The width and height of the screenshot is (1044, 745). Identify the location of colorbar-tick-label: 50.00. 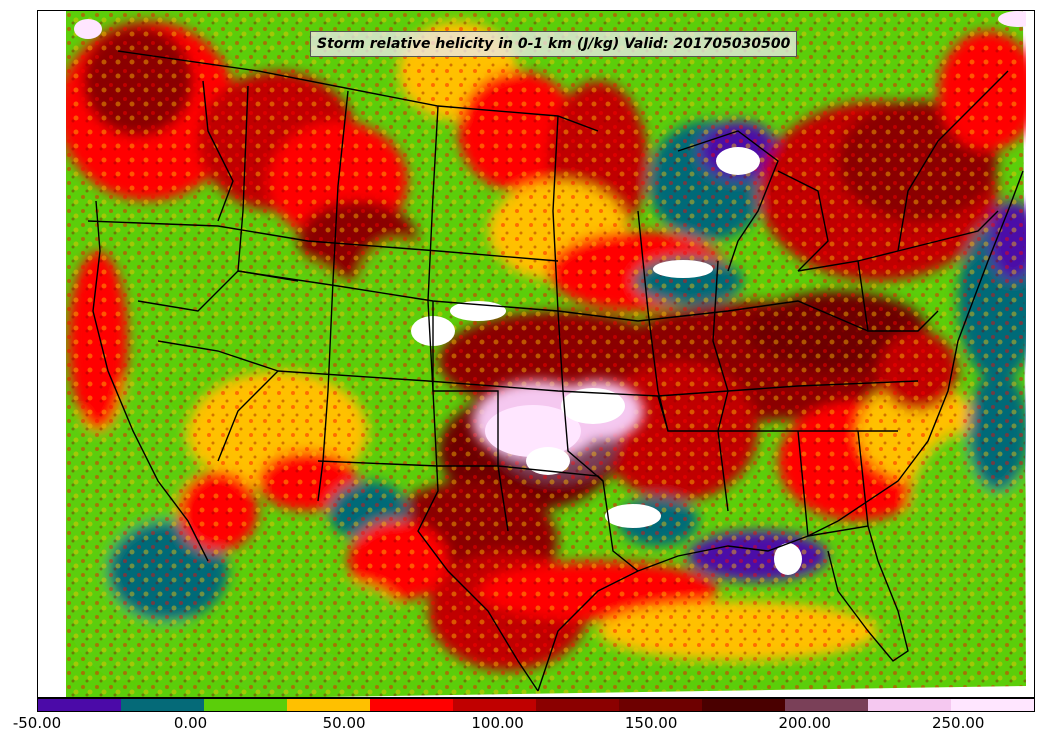
(344, 723).